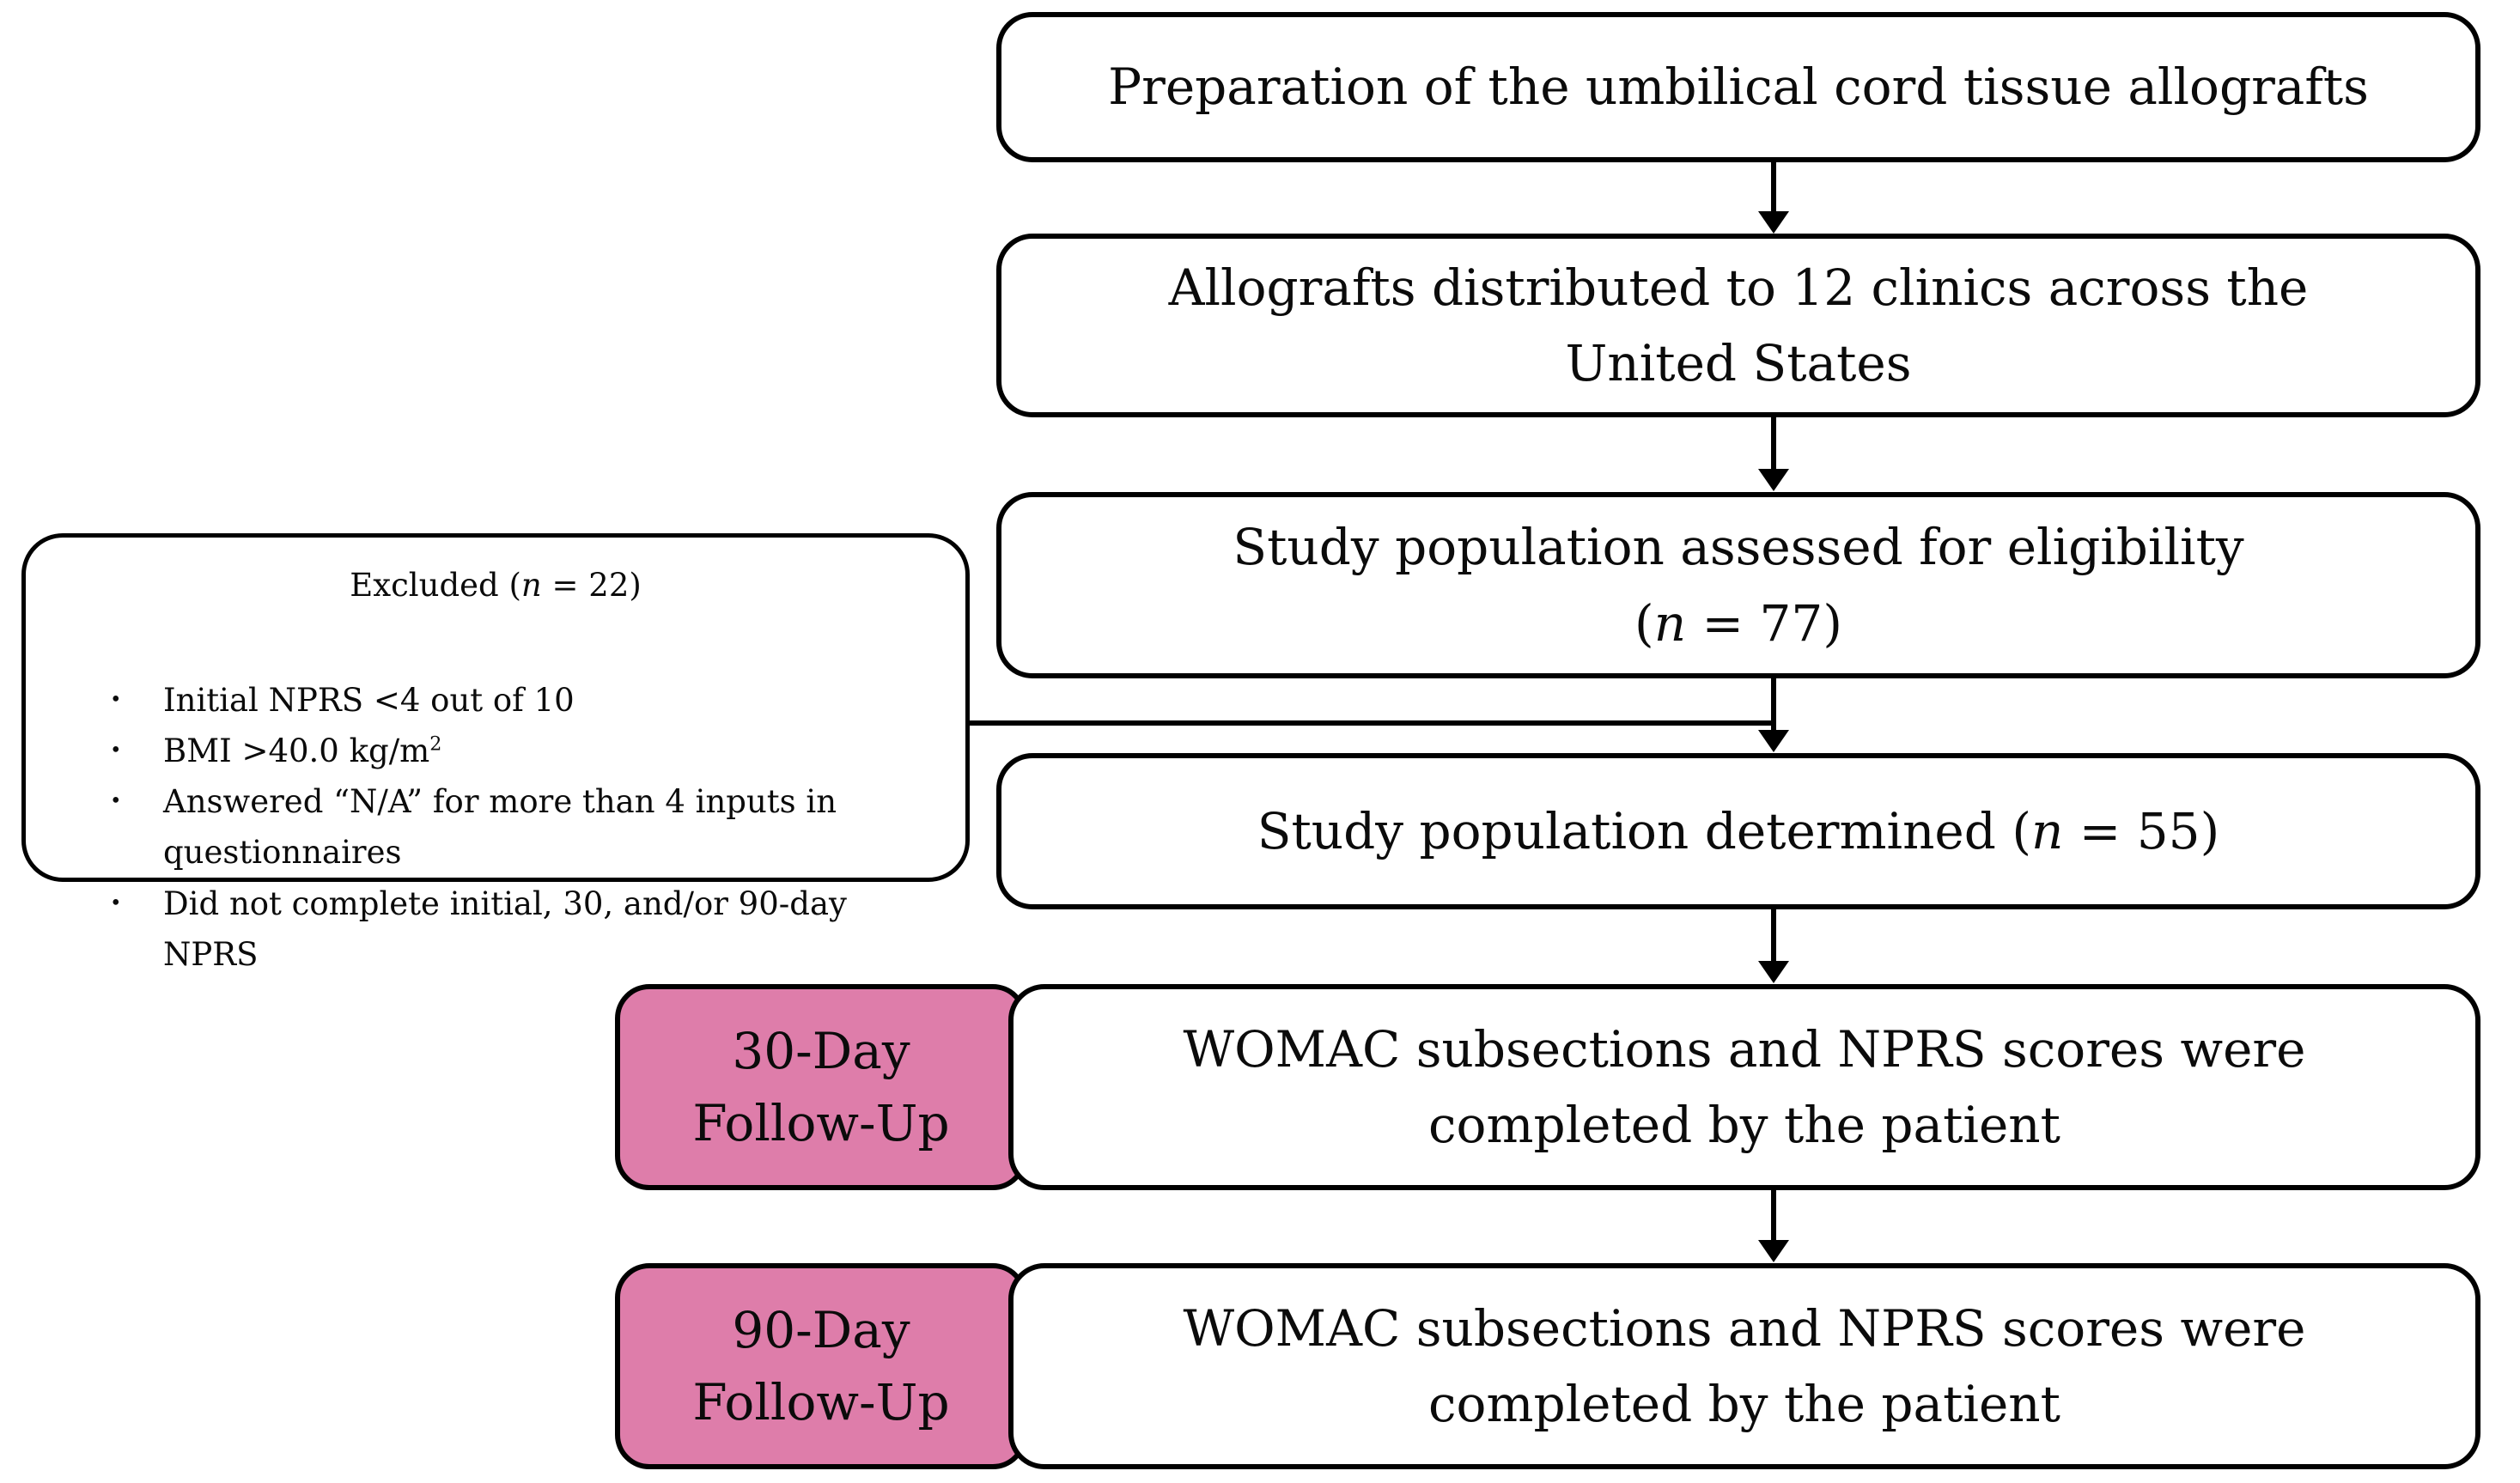  I want to click on tag-30-day-line1: 30-Day, so click(821, 1050).